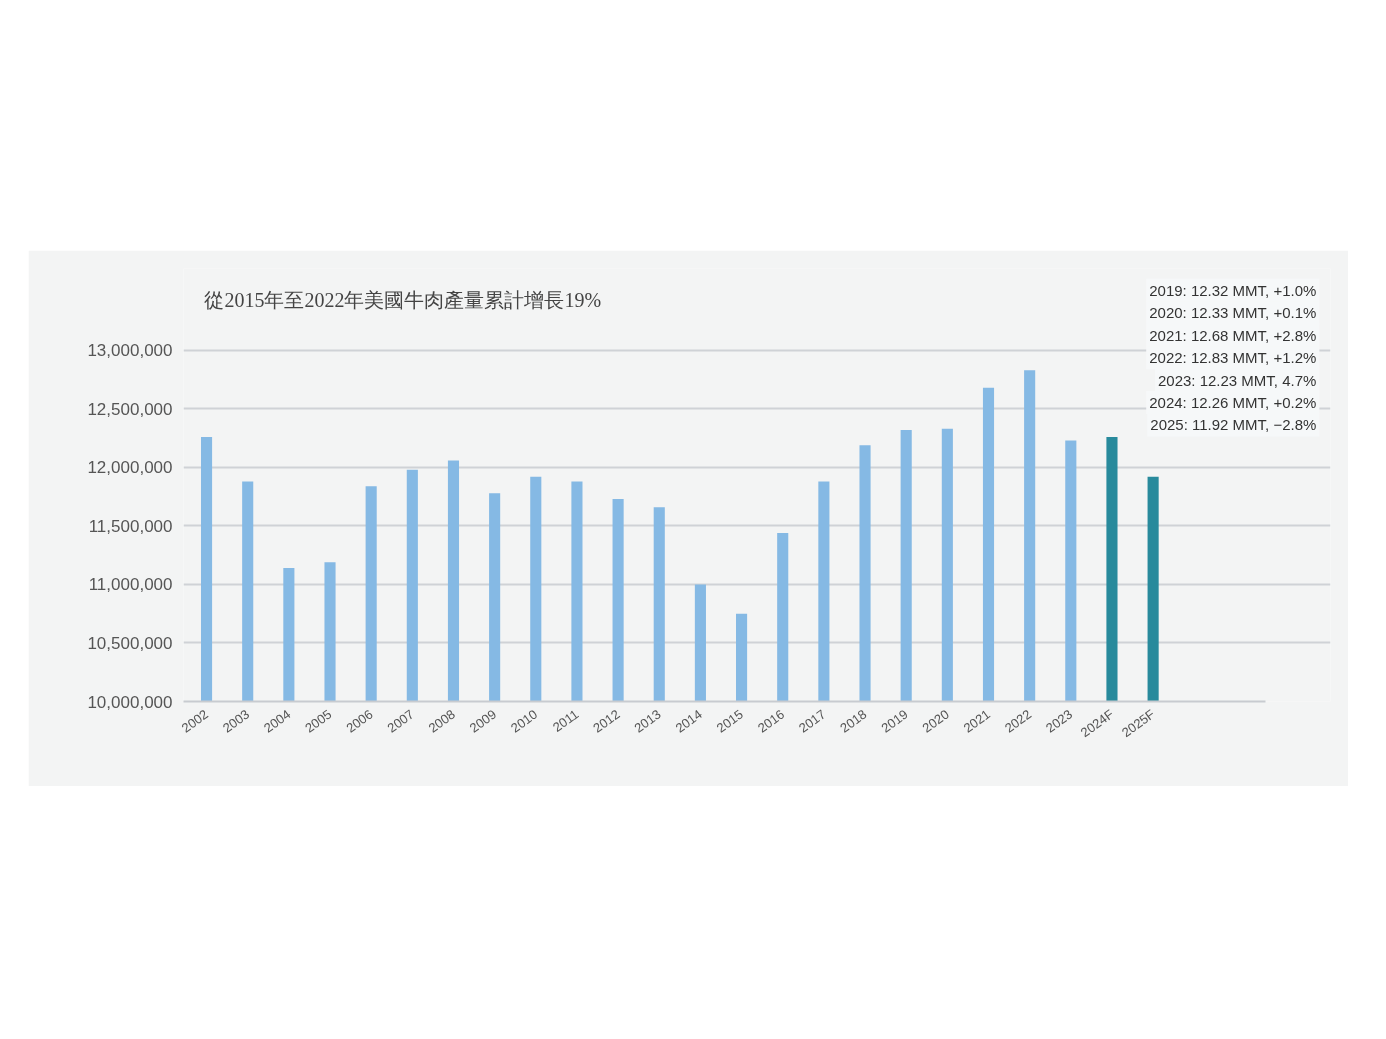 Image resolution: width=1386 pixels, height=1039 pixels. Describe the element at coordinates (130, 526) in the screenshot. I see `y-tick-label: 11,500,000` at that location.